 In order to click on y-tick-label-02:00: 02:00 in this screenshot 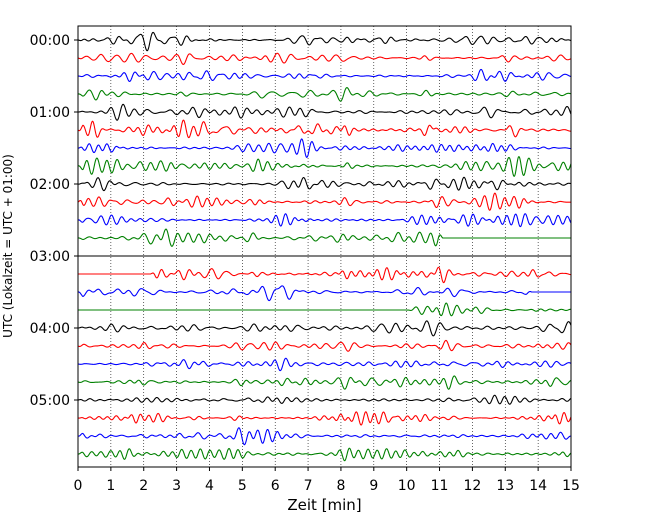, I will do `click(50, 185)`.